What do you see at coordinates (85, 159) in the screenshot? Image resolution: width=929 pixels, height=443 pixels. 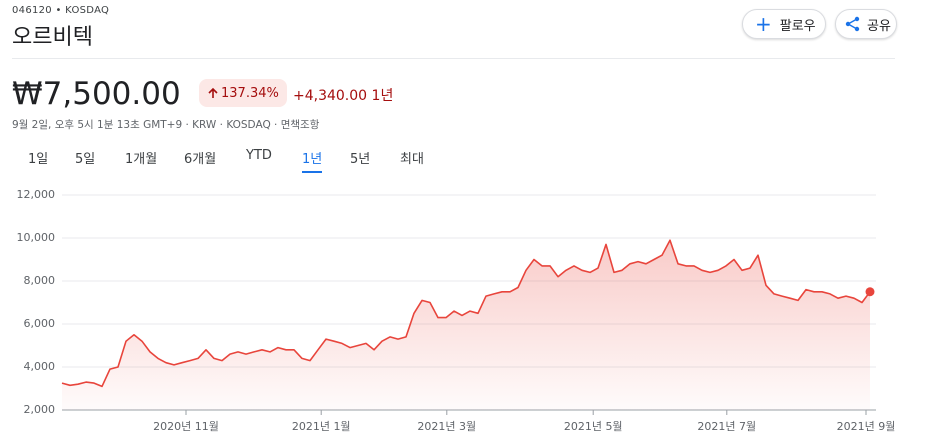 I see `range-tab: 5일` at bounding box center [85, 159].